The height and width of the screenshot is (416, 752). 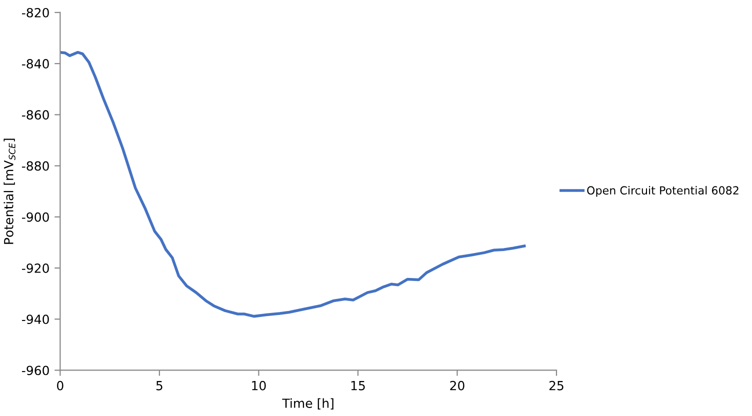 What do you see at coordinates (60, 385) in the screenshot?
I see `x-tick-label: 0` at bounding box center [60, 385].